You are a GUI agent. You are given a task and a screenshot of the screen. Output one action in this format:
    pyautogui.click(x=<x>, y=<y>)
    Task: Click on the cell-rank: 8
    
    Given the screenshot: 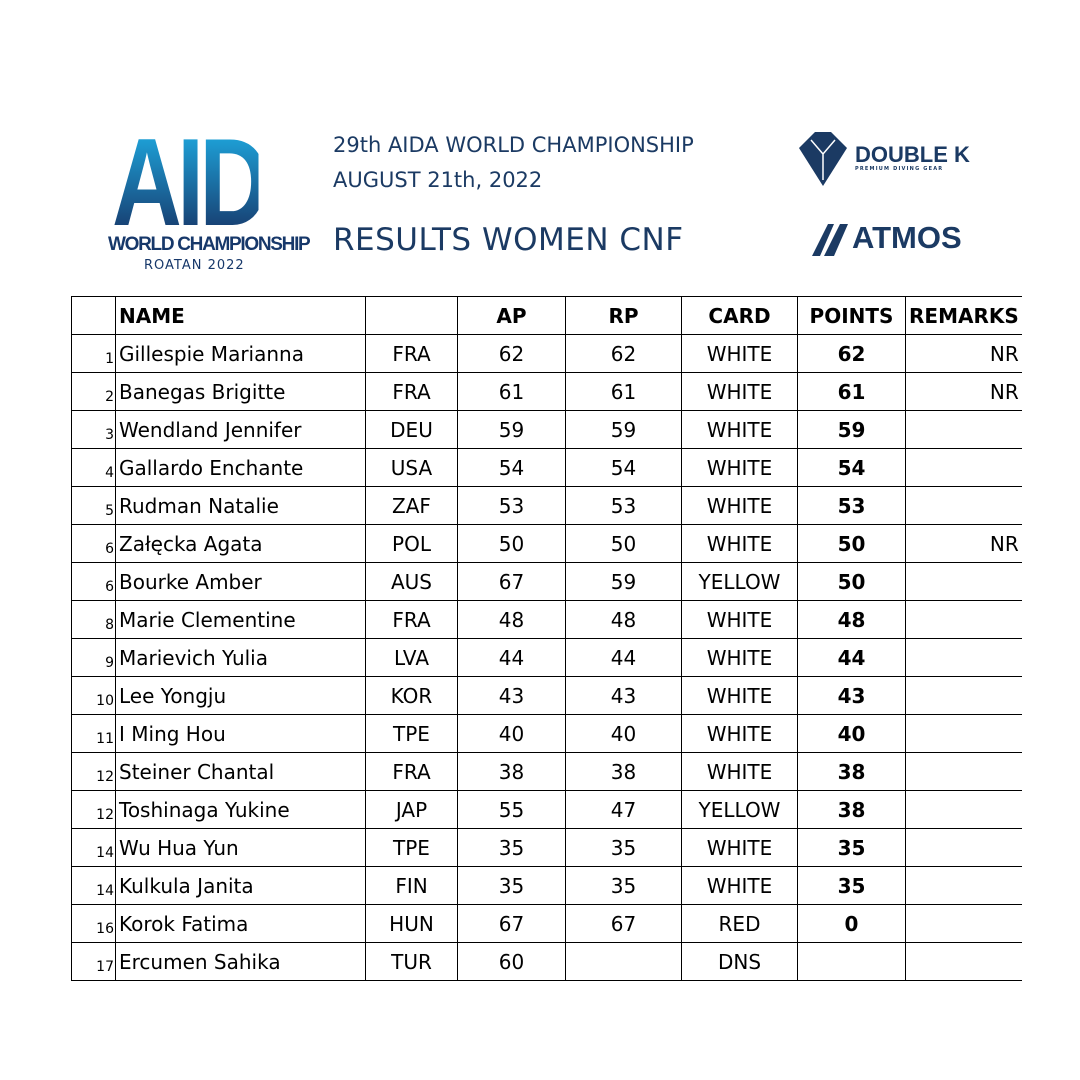 What is the action you would take?
    pyautogui.click(x=93, y=619)
    